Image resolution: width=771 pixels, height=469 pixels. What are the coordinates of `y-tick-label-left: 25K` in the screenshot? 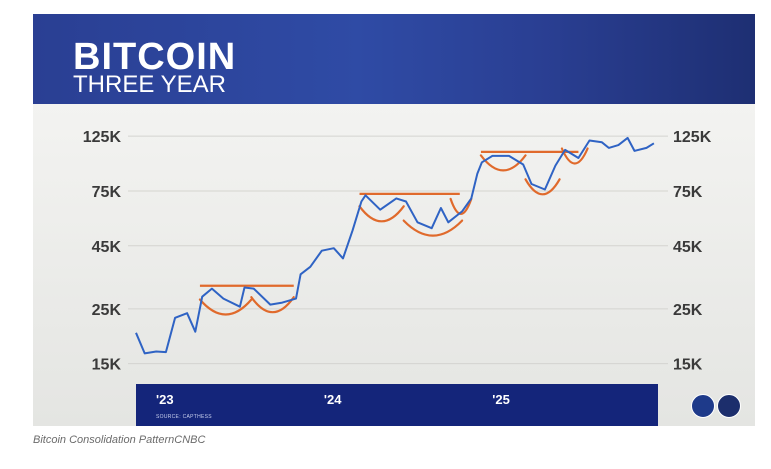 It's located at (107, 310).